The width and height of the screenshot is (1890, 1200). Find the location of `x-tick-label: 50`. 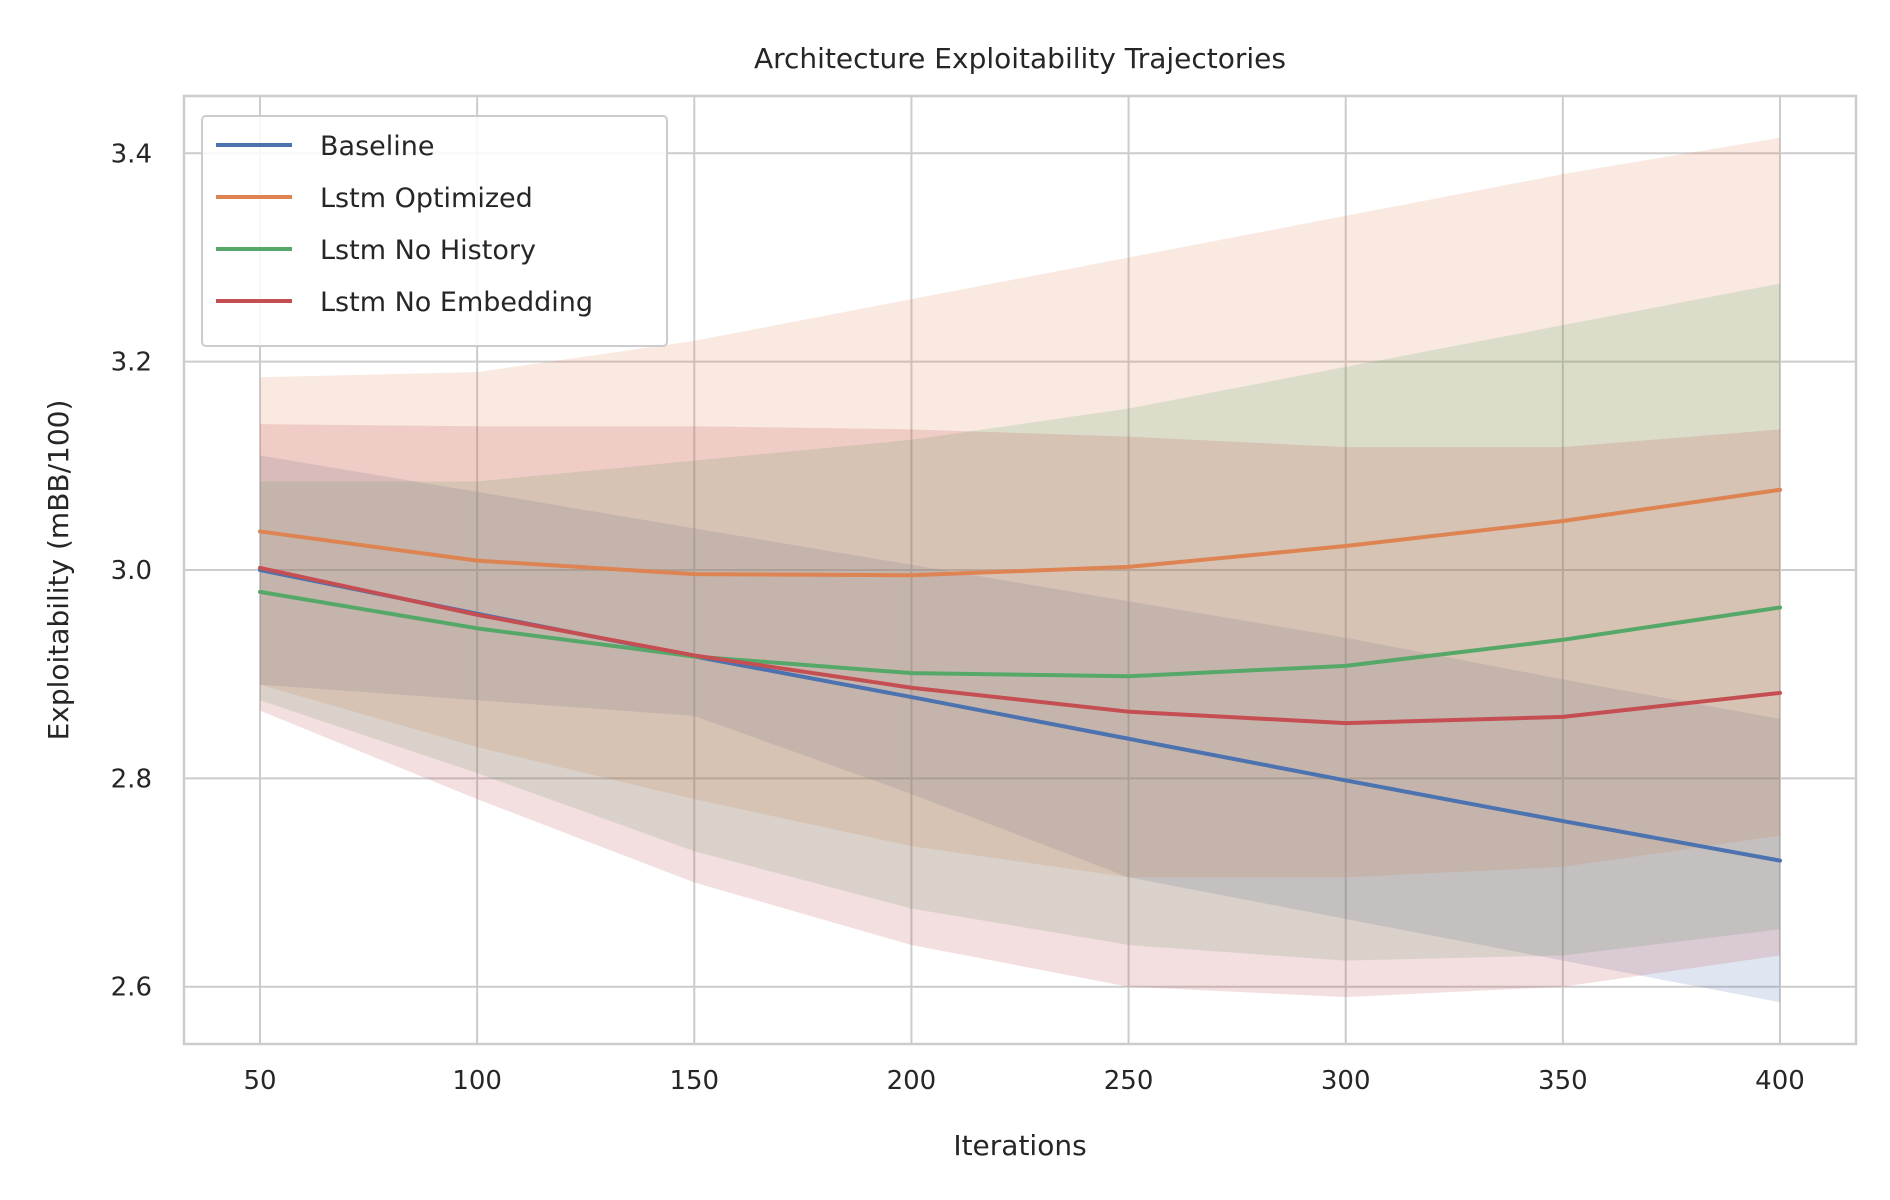

x-tick-label: 50 is located at coordinates (259, 1081).